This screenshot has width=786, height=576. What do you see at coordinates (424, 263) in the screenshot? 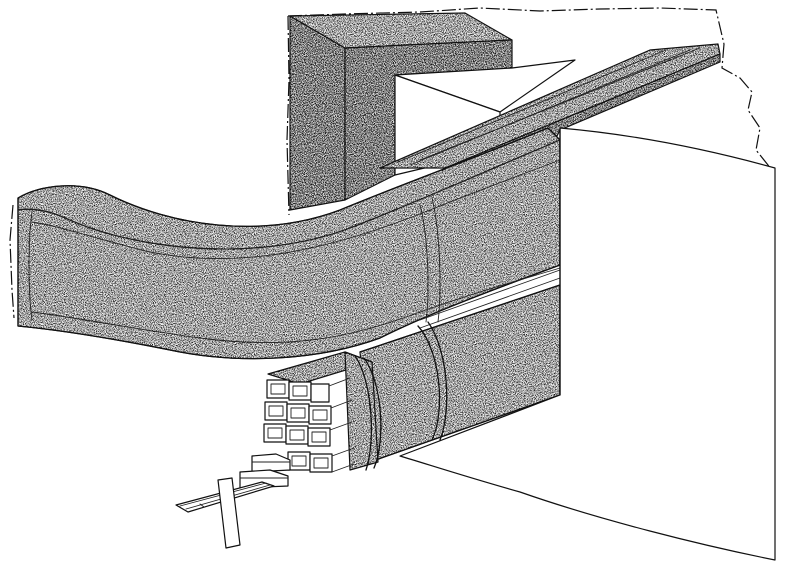
I see `elbow-joint-right` at bounding box center [424, 263].